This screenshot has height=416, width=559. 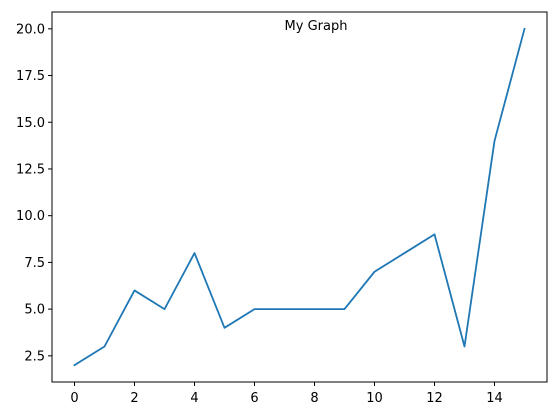 I want to click on y-tick-label: 12.5, so click(x=30, y=169).